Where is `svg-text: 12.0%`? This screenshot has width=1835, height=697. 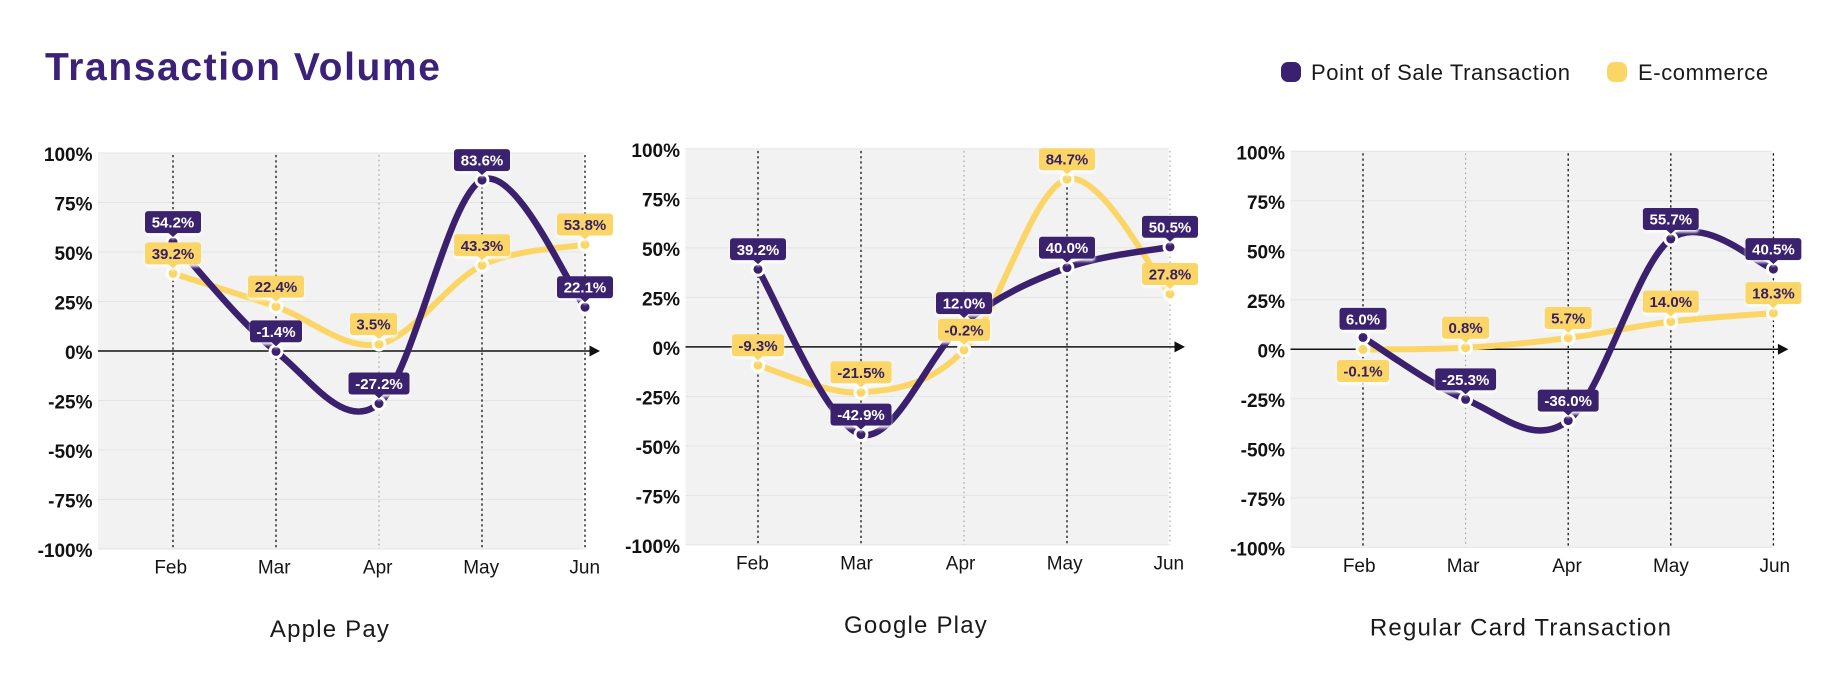 svg-text: 12.0% is located at coordinates (964, 304).